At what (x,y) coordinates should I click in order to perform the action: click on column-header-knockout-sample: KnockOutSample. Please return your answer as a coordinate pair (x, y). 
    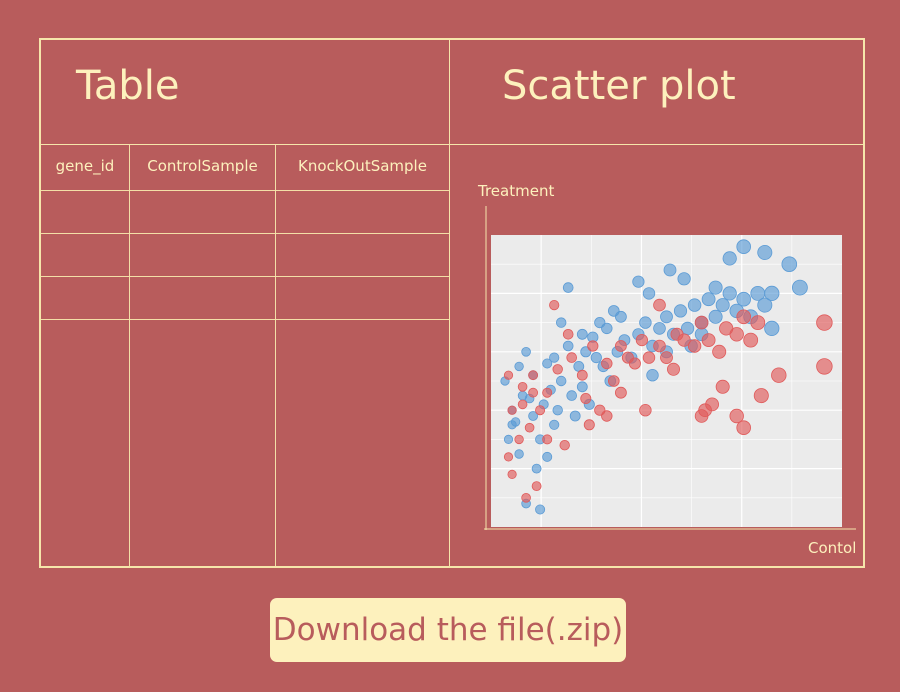
    Looking at the image, I should click on (362, 166).